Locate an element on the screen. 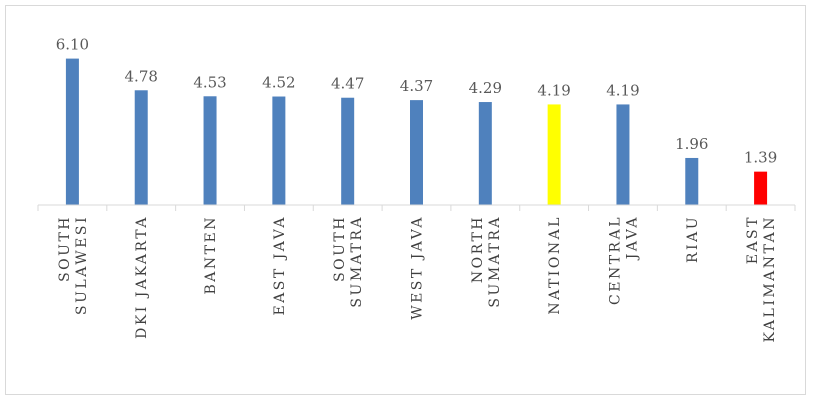 The height and width of the screenshot is (401, 814). category-label: BANTEN is located at coordinates (211, 254).